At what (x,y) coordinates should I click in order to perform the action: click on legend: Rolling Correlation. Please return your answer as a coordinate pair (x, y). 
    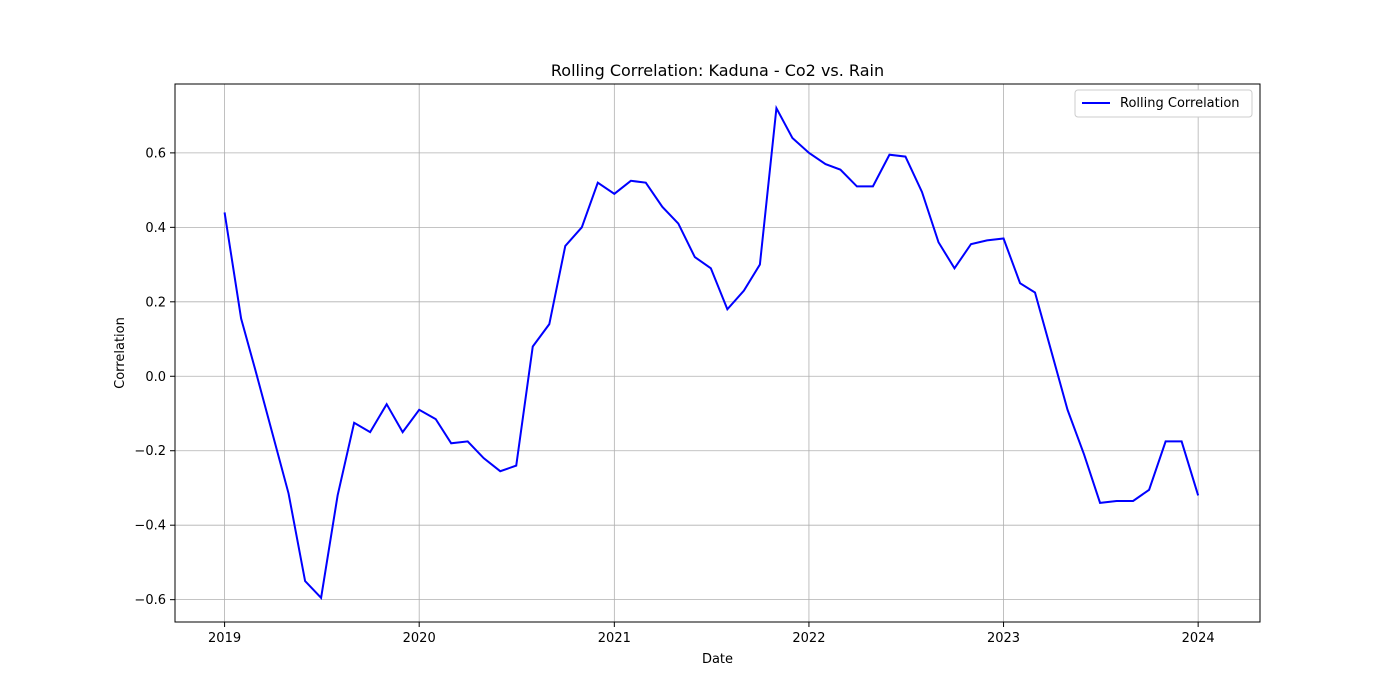
    Looking at the image, I should click on (1163, 103).